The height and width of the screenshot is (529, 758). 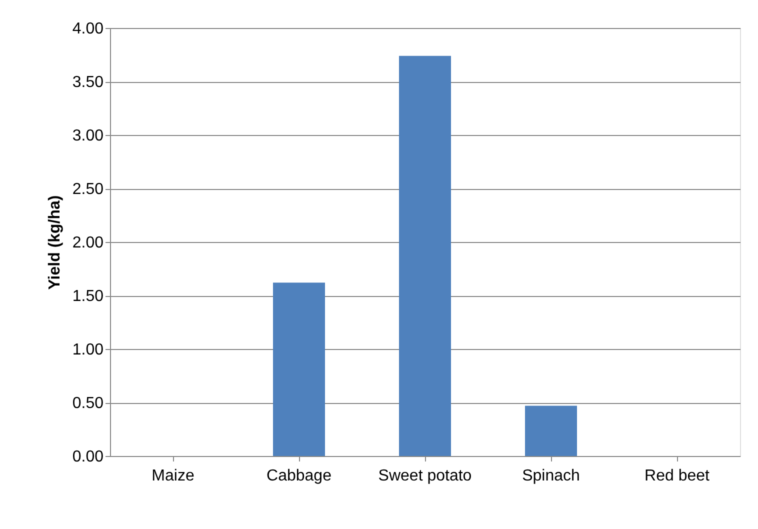 What do you see at coordinates (55, 242) in the screenshot?
I see `y-axis-title: Yield (kg/ha)` at bounding box center [55, 242].